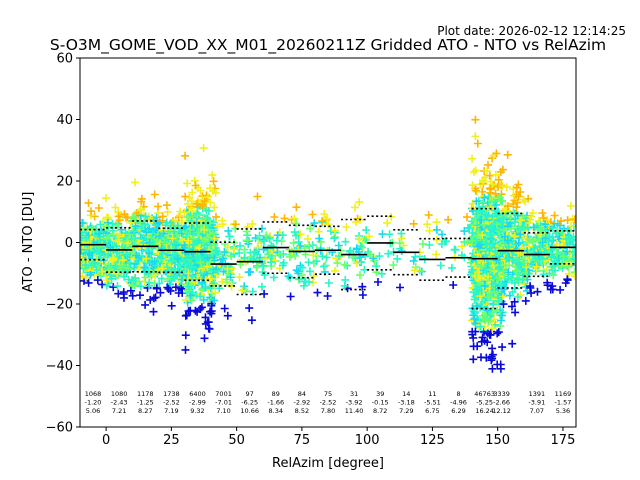 The image size is (640, 480). What do you see at coordinates (458, 403) in the screenshot?
I see `annotation-14-1: -4.96` at bounding box center [458, 403].